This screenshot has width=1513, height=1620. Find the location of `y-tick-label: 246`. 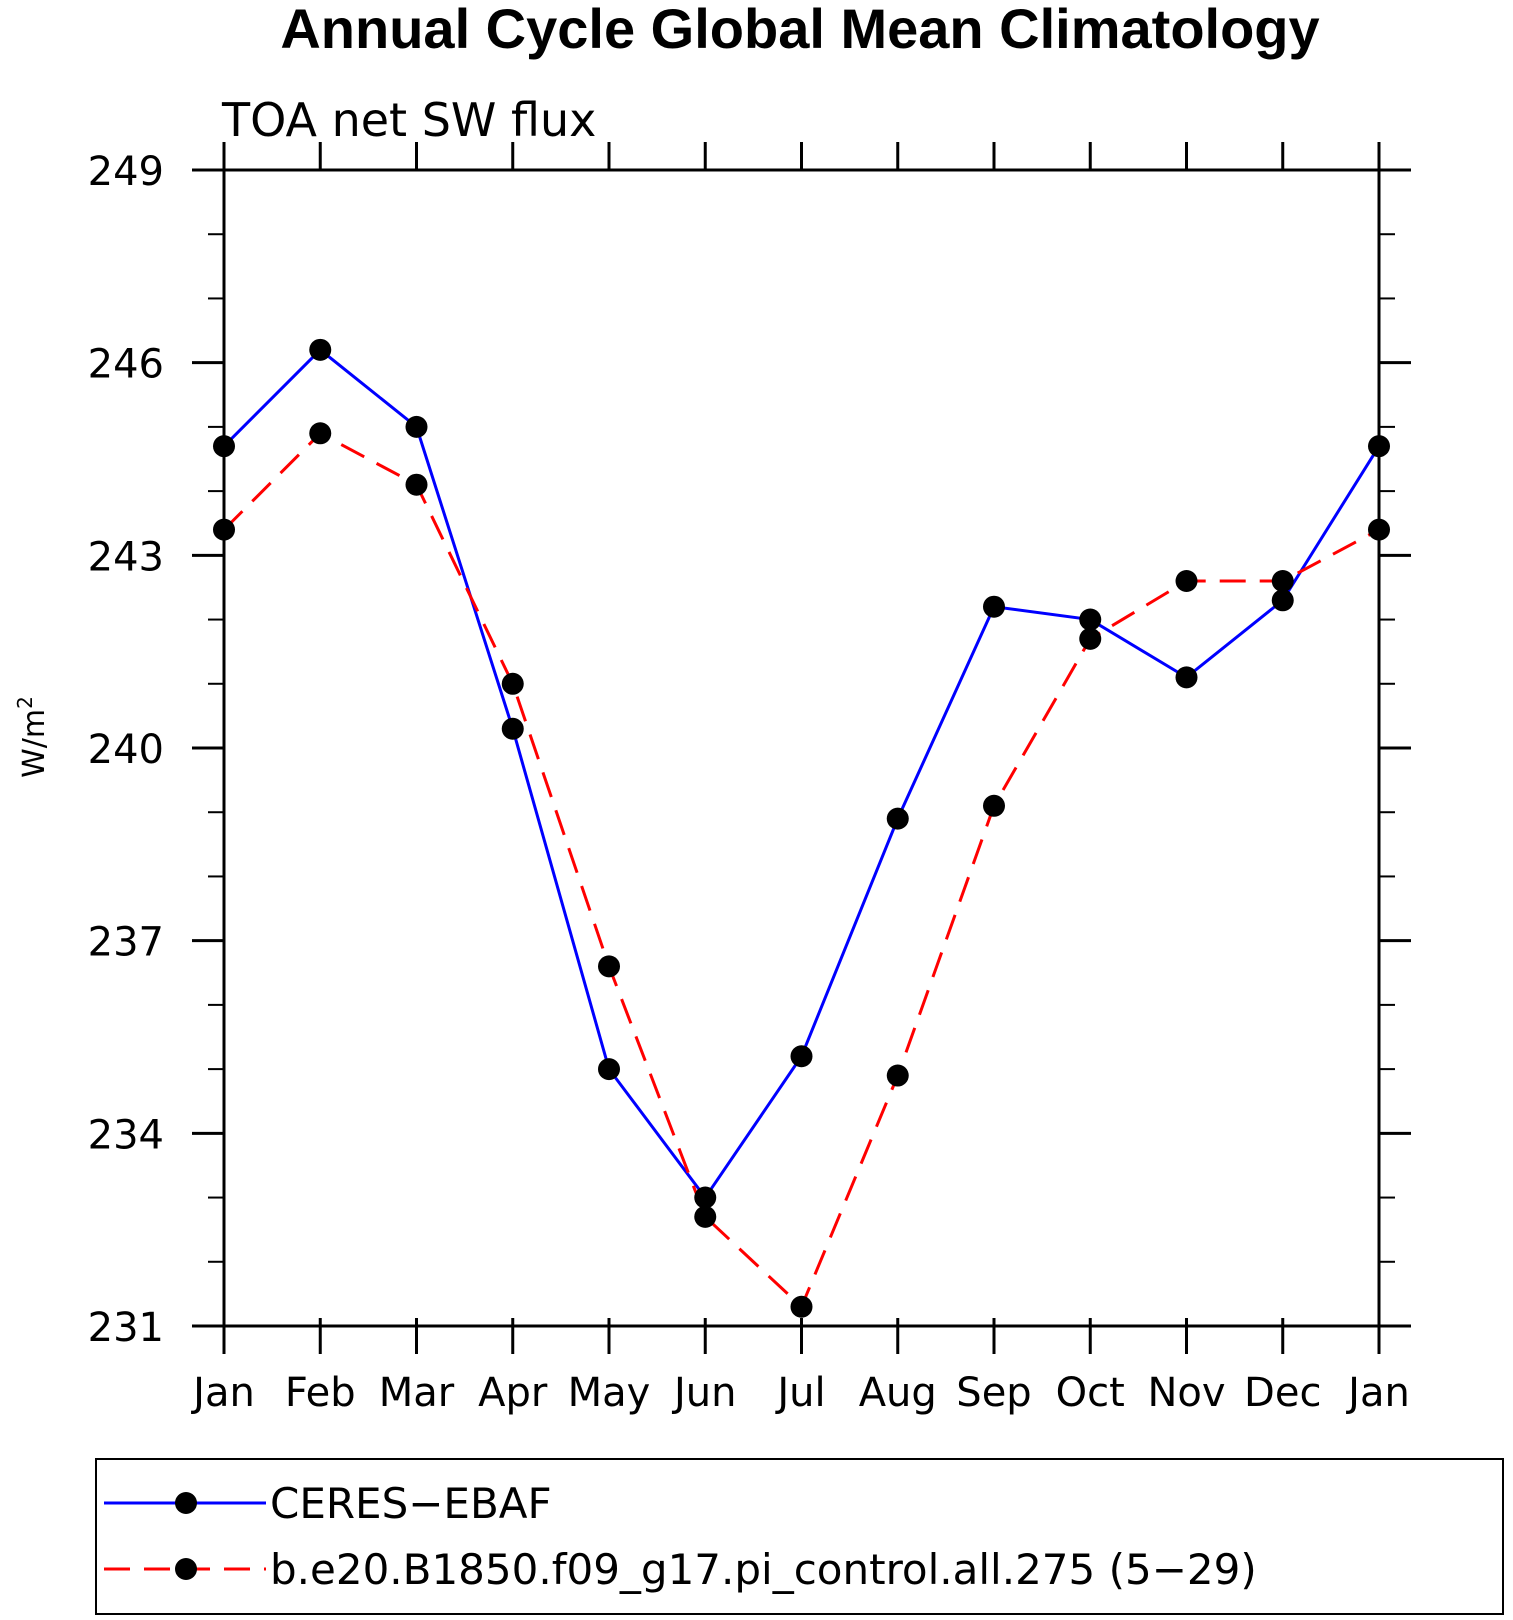

y-tick-label: 246 is located at coordinates (126, 365).